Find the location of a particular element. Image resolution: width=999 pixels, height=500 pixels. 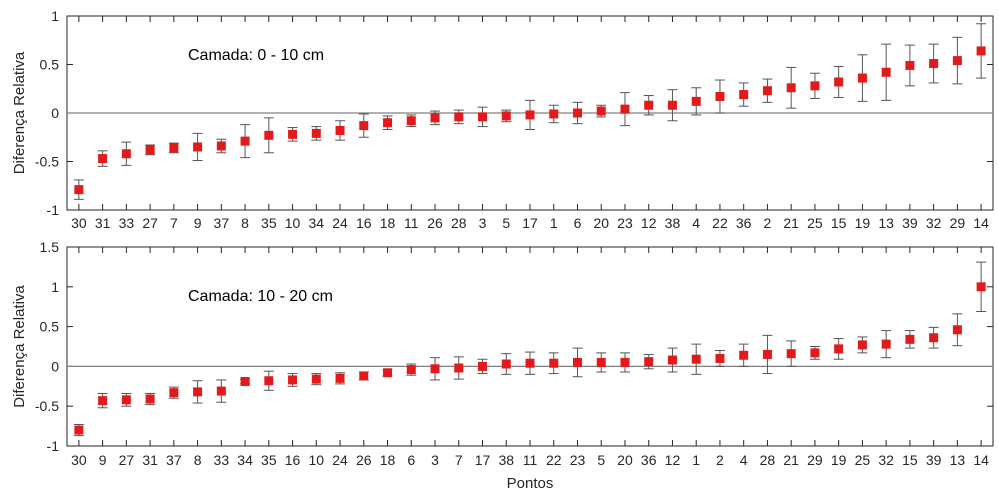

panel-1-ytick-label: -0.5 is located at coordinates (47, 162).